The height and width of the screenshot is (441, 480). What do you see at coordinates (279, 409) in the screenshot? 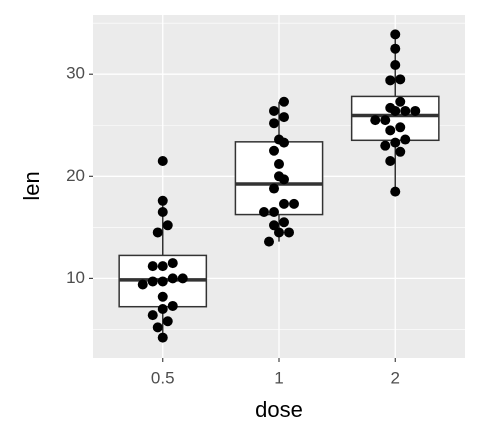
I see `x-axis-title: dose` at bounding box center [279, 409].